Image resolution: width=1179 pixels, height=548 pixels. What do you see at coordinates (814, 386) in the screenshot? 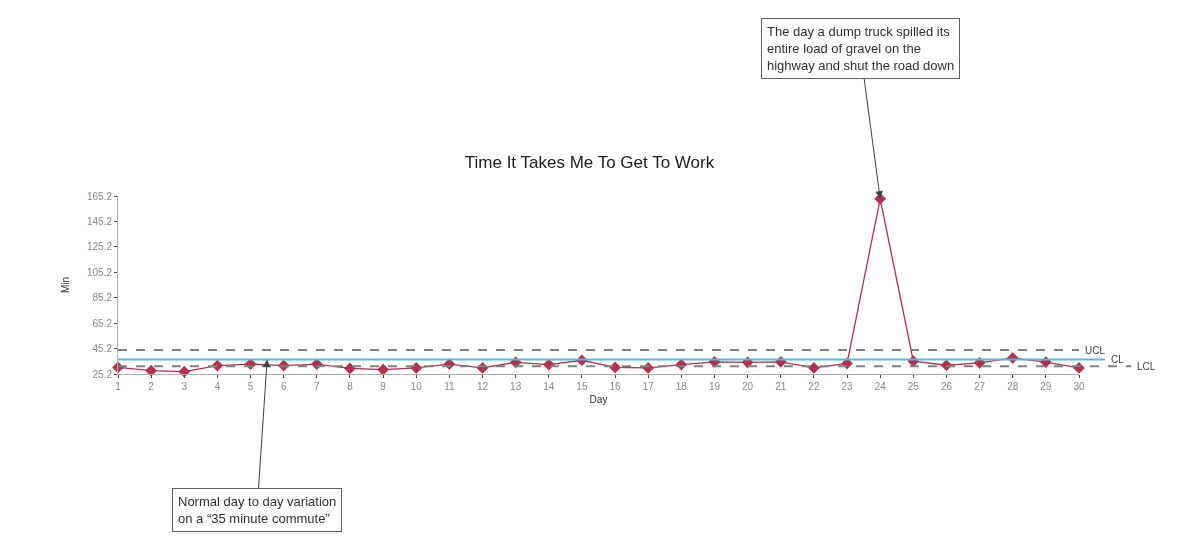
I see `x-tick-label: 22` at bounding box center [814, 386].